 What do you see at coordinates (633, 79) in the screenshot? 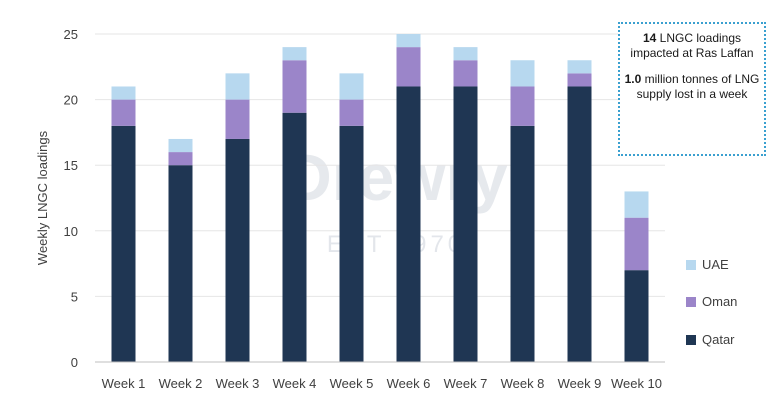
I see `annotation-line-2-value: 1.0` at bounding box center [633, 79].